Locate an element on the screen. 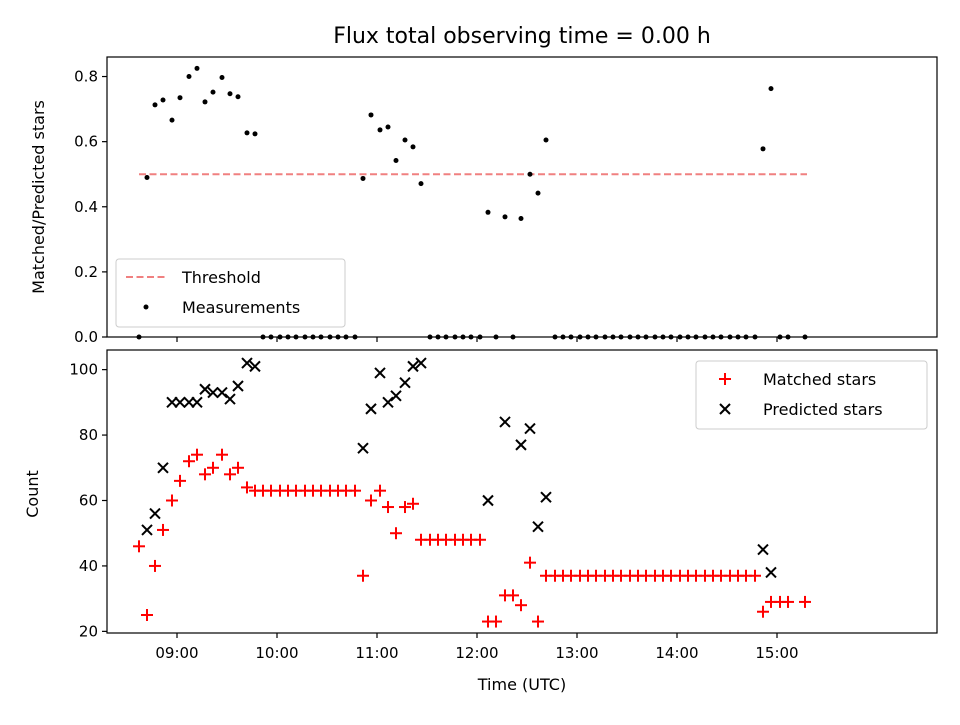 The image size is (960, 725). x-tick-label: 10:00 is located at coordinates (276, 653).